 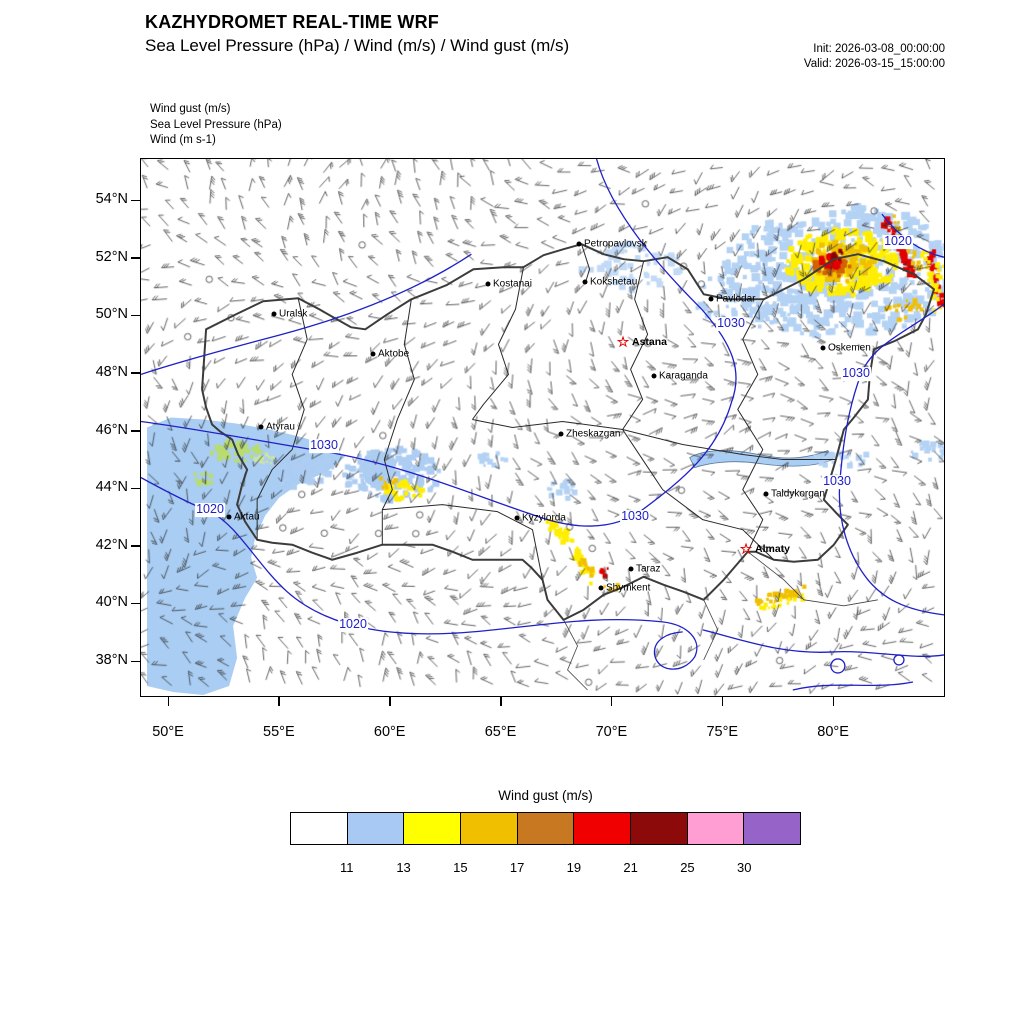 I want to click on colorbar-tick-label: 30, so click(x=744, y=867).